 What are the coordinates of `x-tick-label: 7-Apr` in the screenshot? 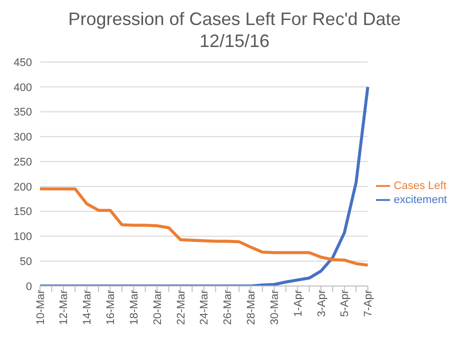 It's located at (368, 303).